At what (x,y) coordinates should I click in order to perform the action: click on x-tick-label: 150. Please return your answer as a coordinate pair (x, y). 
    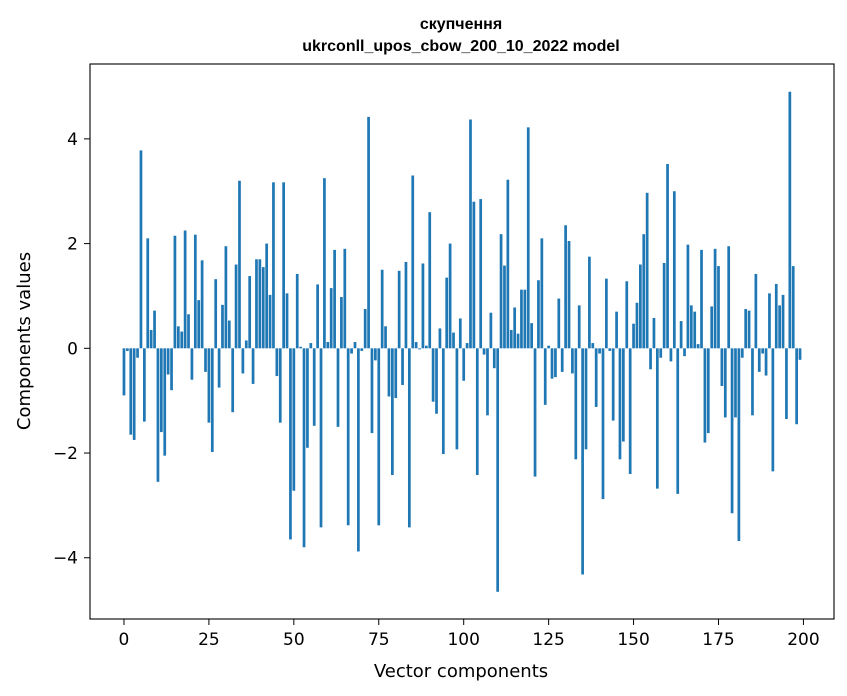
    Looking at the image, I should click on (633, 640).